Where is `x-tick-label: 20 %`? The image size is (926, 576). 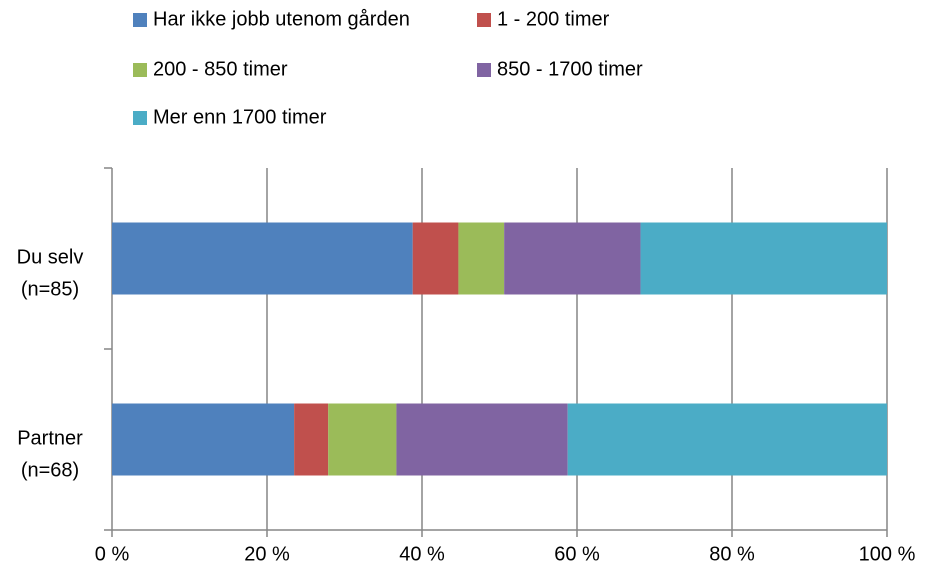
x-tick-label: 20 % is located at coordinates (267, 554).